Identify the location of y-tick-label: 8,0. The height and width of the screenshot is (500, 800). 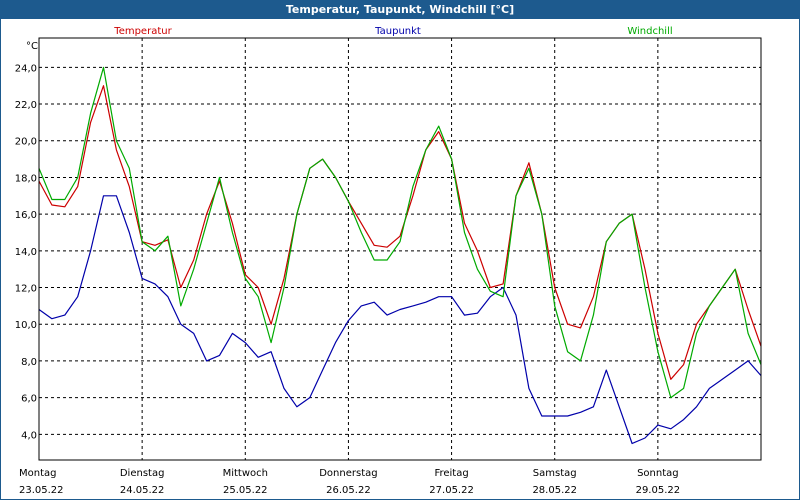
(29, 362).